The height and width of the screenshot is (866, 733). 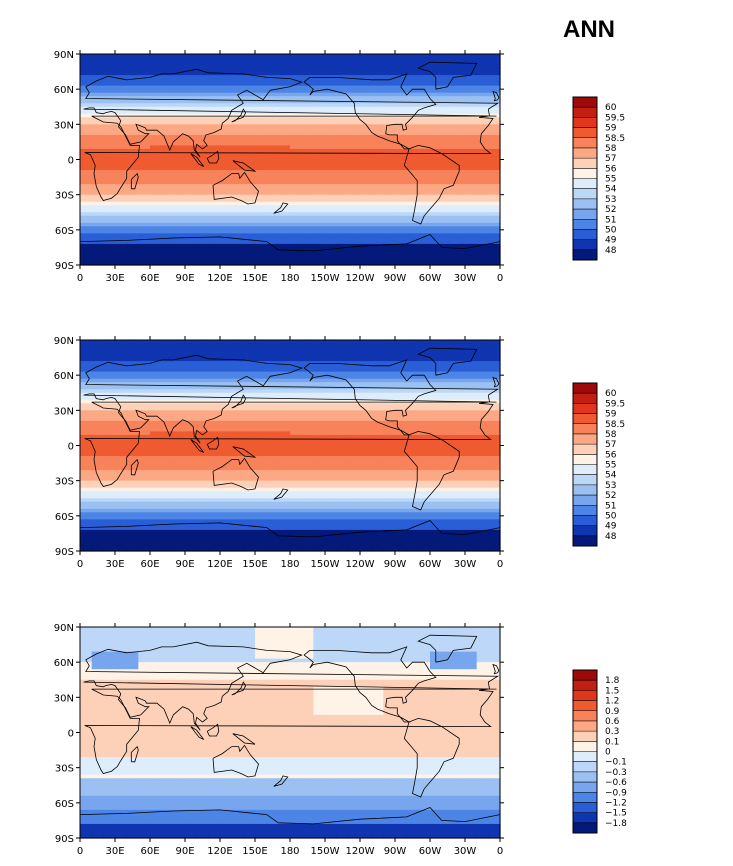 I want to click on colorbar-box, so click(x=585, y=224).